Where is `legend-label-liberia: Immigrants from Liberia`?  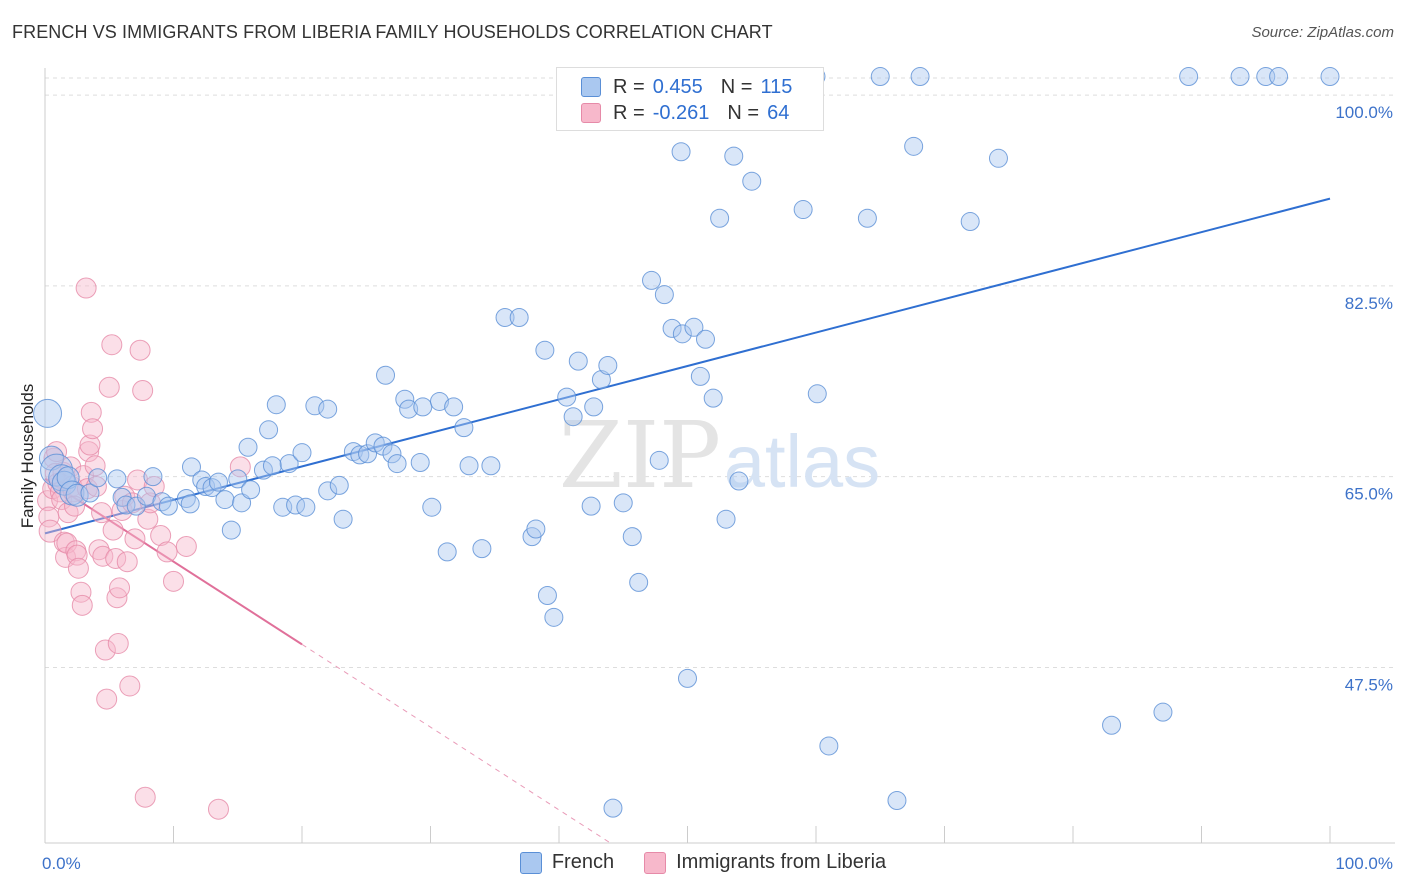
legend-label-liberia: Immigrants from Liberia is located at coordinates (781, 862).